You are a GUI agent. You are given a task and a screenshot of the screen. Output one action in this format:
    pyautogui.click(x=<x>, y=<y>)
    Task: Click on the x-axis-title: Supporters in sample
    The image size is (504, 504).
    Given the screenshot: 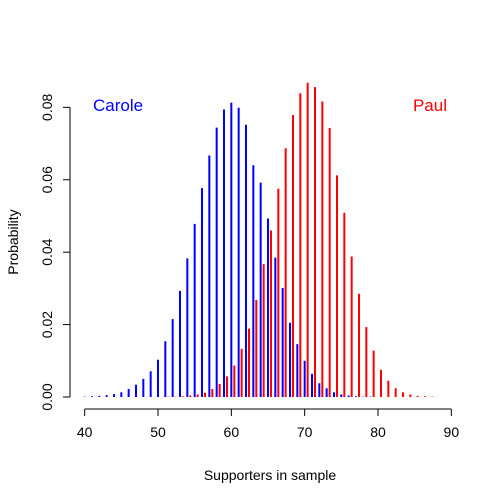 What is the action you would take?
    pyautogui.click(x=270, y=475)
    